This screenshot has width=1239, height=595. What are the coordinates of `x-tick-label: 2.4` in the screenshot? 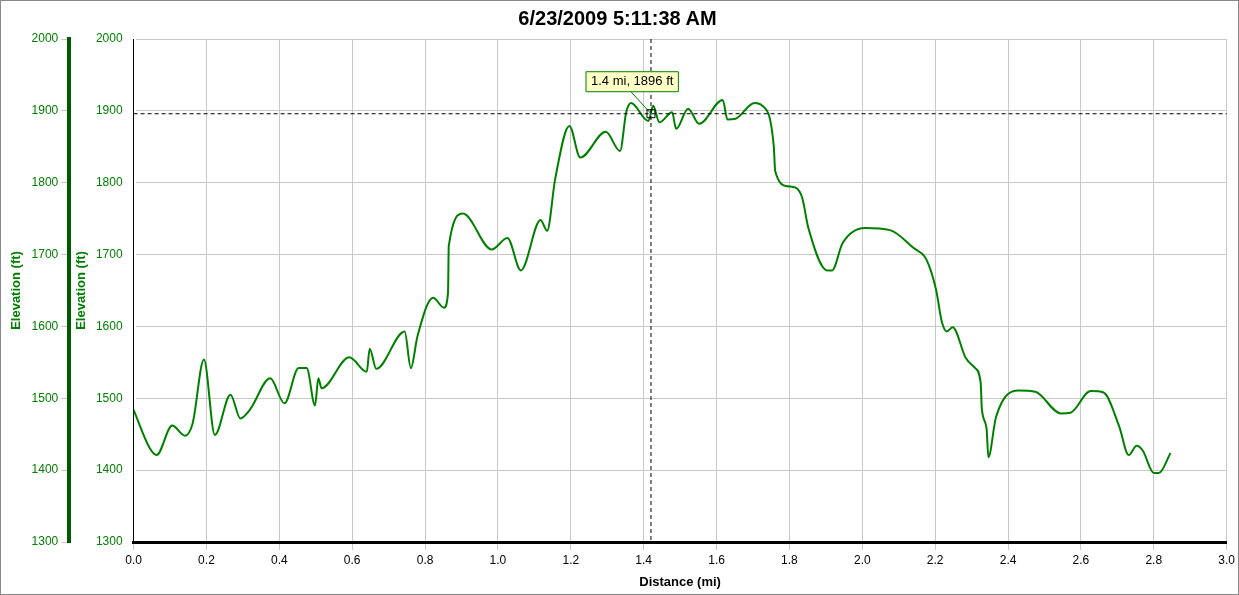 It's located at (1008, 559).